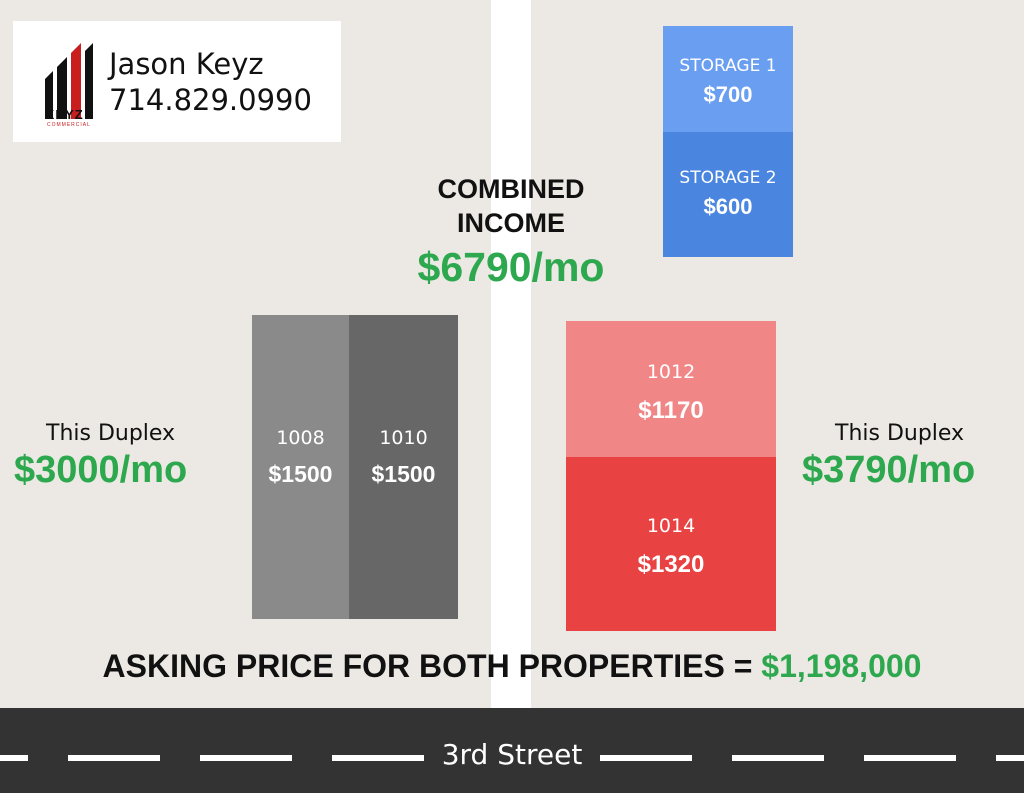 The image size is (1024, 793). What do you see at coordinates (511, 267) in the screenshot?
I see `combined-income-amount: $6790/mo` at bounding box center [511, 267].